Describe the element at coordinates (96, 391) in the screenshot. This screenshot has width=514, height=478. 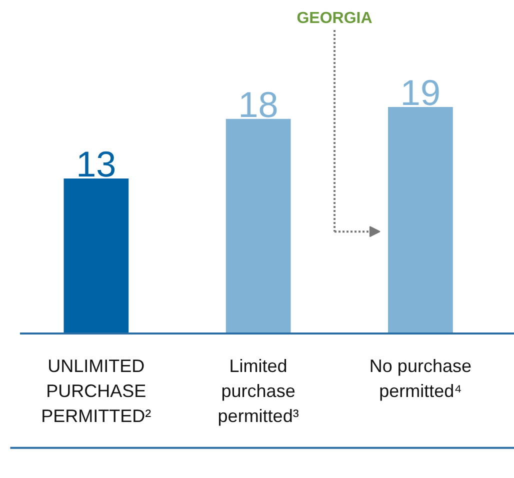
I see `x-tick-label: UNLIMITED PURCHASE PERMITTED²` at that location.